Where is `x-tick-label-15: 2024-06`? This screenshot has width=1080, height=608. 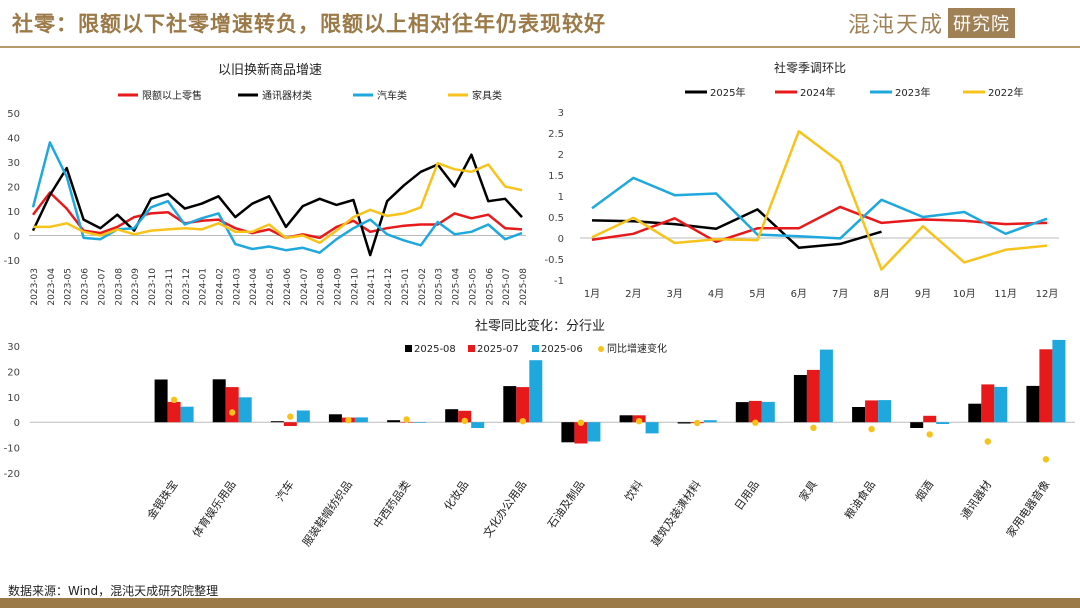
x-tick-label-15: 2024-06 is located at coordinates (288, 287).